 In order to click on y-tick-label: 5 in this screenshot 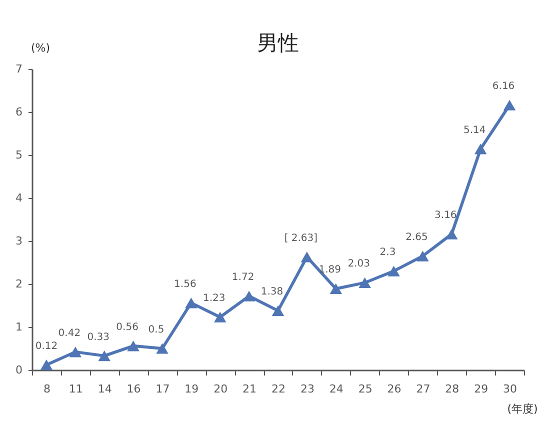, I will do `click(19, 155)`.